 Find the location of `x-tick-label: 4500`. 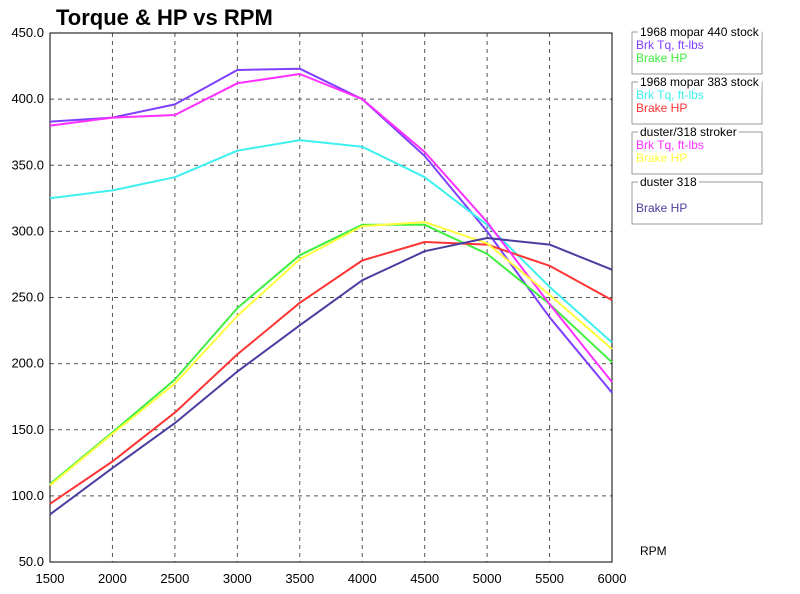

x-tick-label: 4500 is located at coordinates (424, 578).